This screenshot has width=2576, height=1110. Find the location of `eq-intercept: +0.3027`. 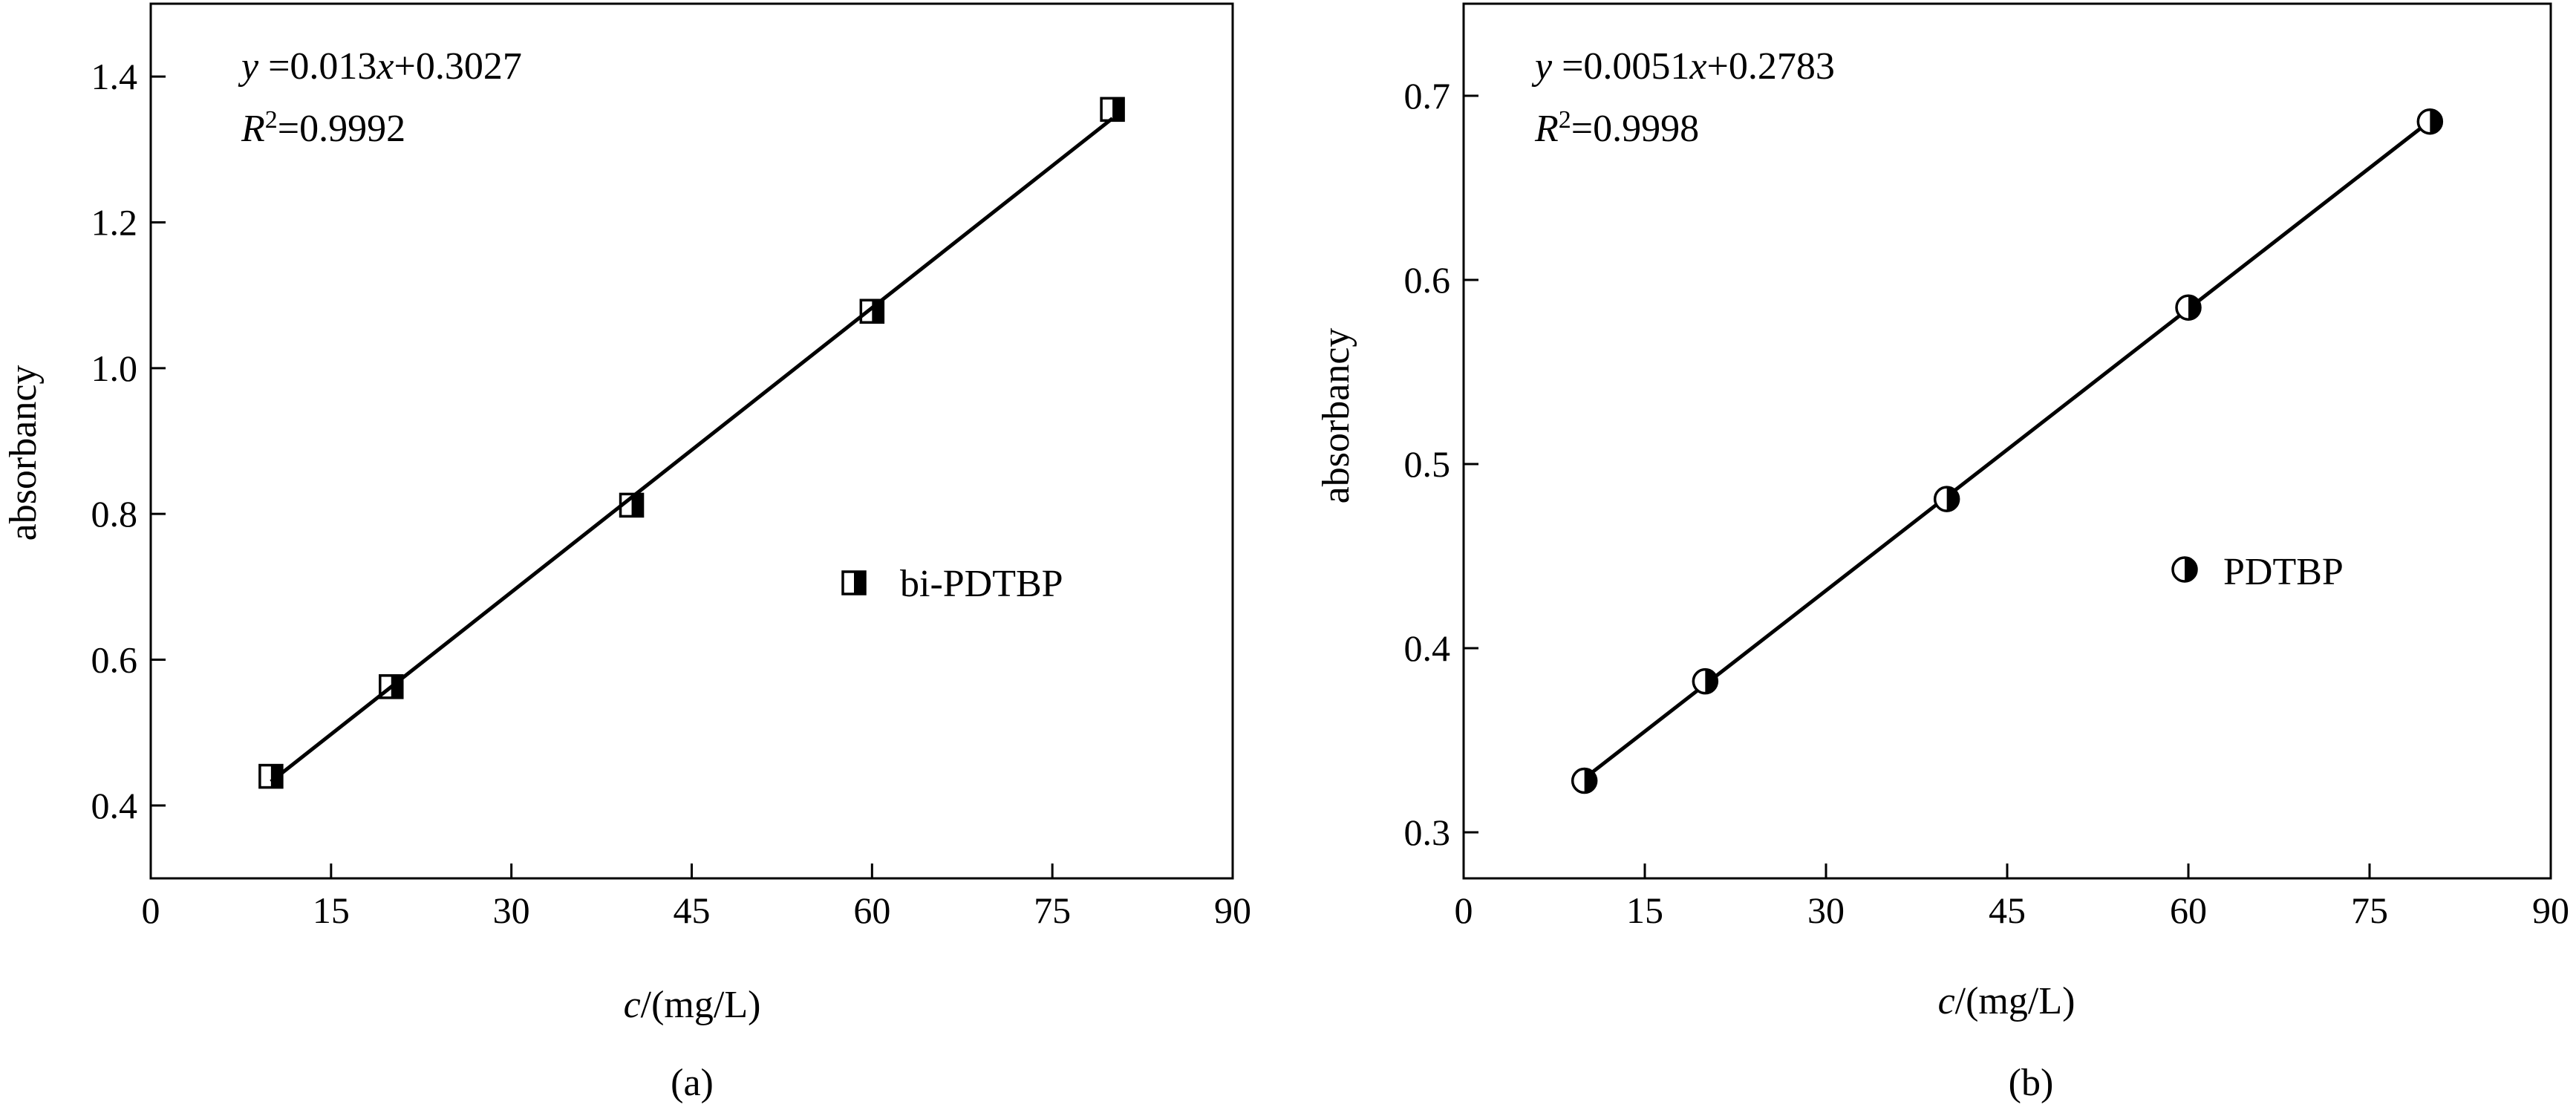

eq-intercept: +0.3027 is located at coordinates (458, 66).